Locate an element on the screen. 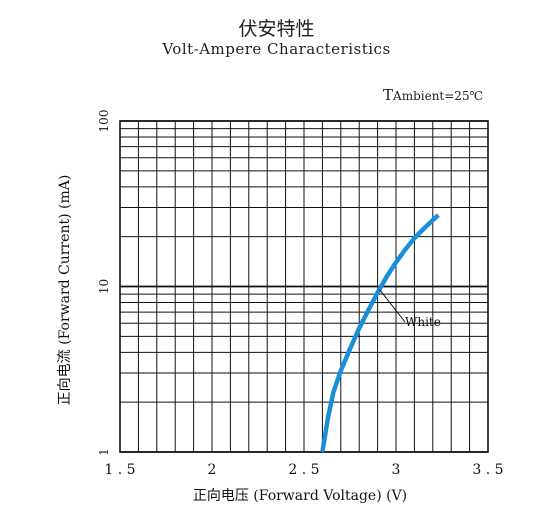 Image resolution: width=553 pixels, height=517 pixels. x-axis-label: 正向电压 (Forward Voltage) (V) is located at coordinates (300, 496).